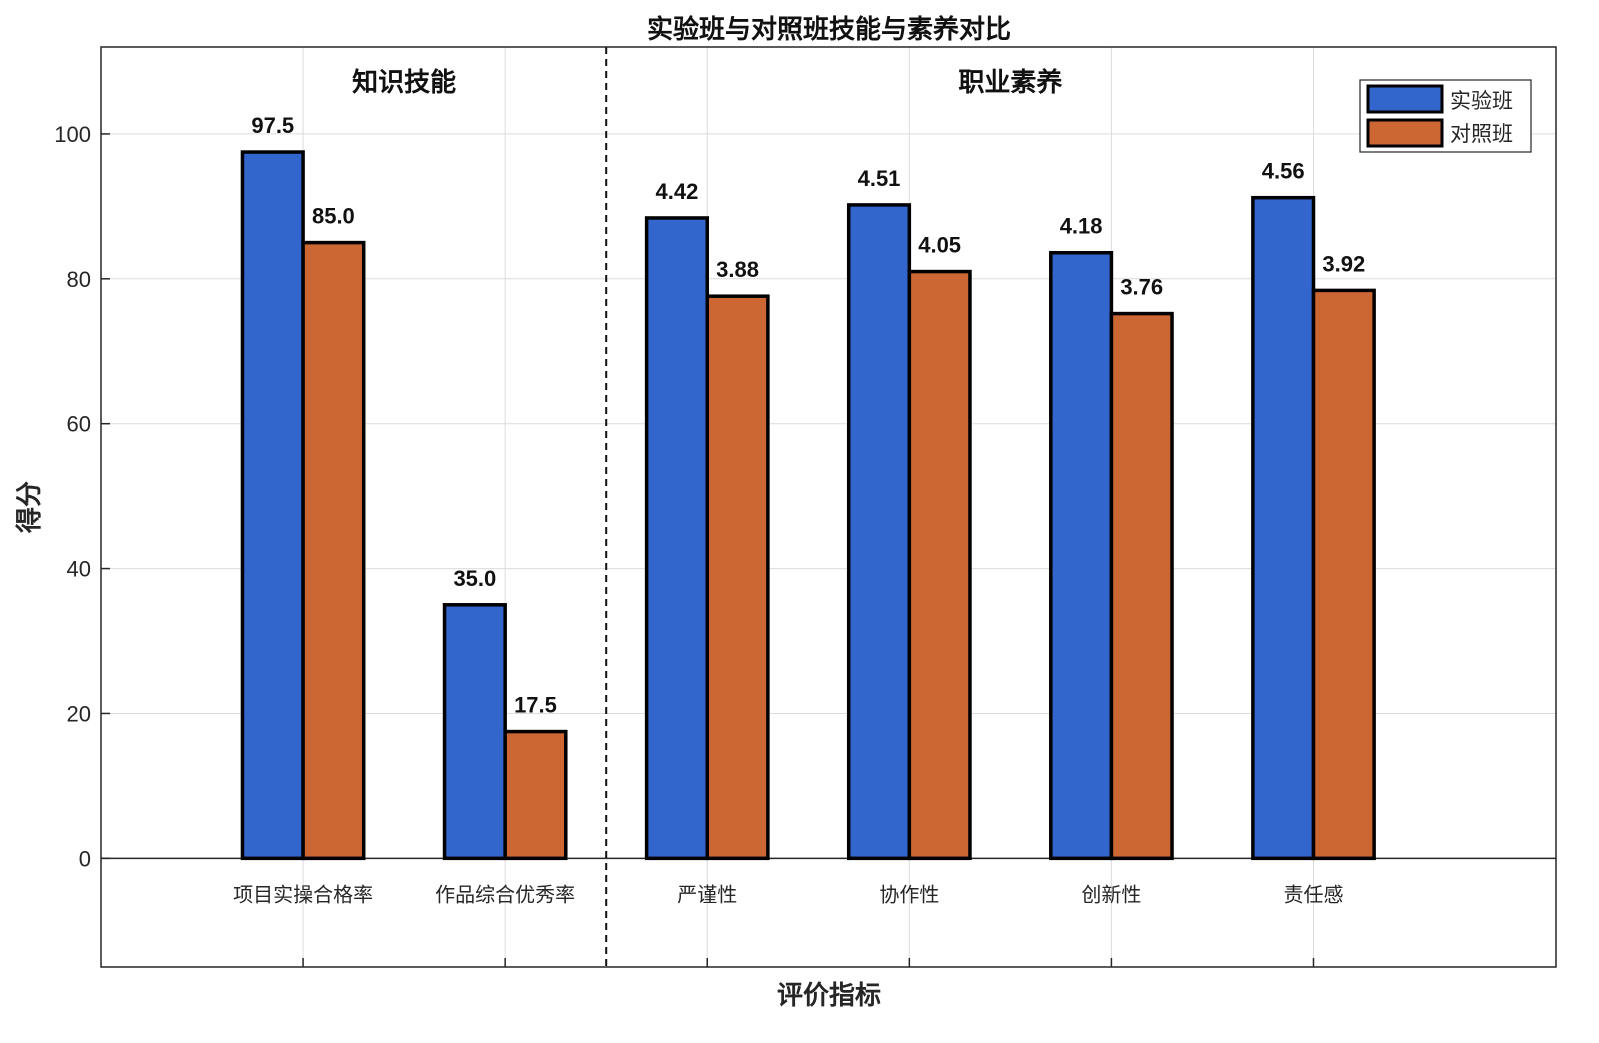  What do you see at coordinates (79, 713) in the screenshot?
I see `y-tick-label: 20` at bounding box center [79, 713].